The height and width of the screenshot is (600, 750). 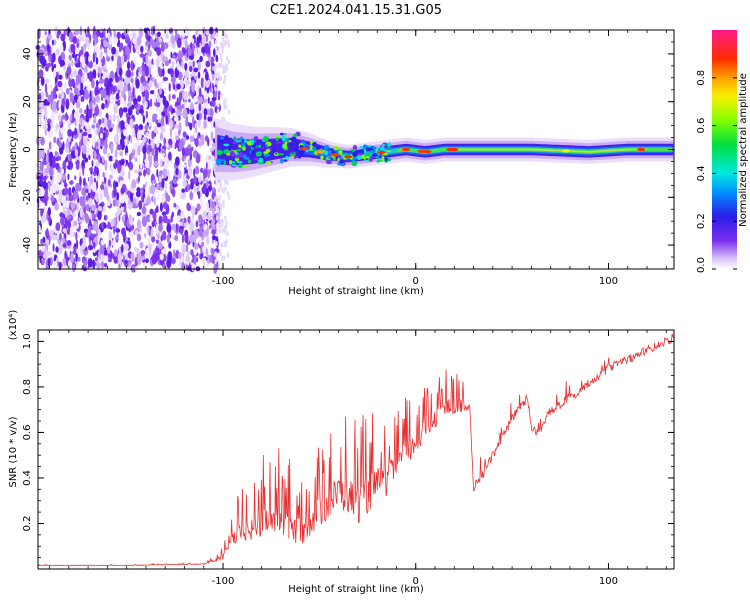 I want to click on y-tick-label: 0, so click(x=27, y=149).